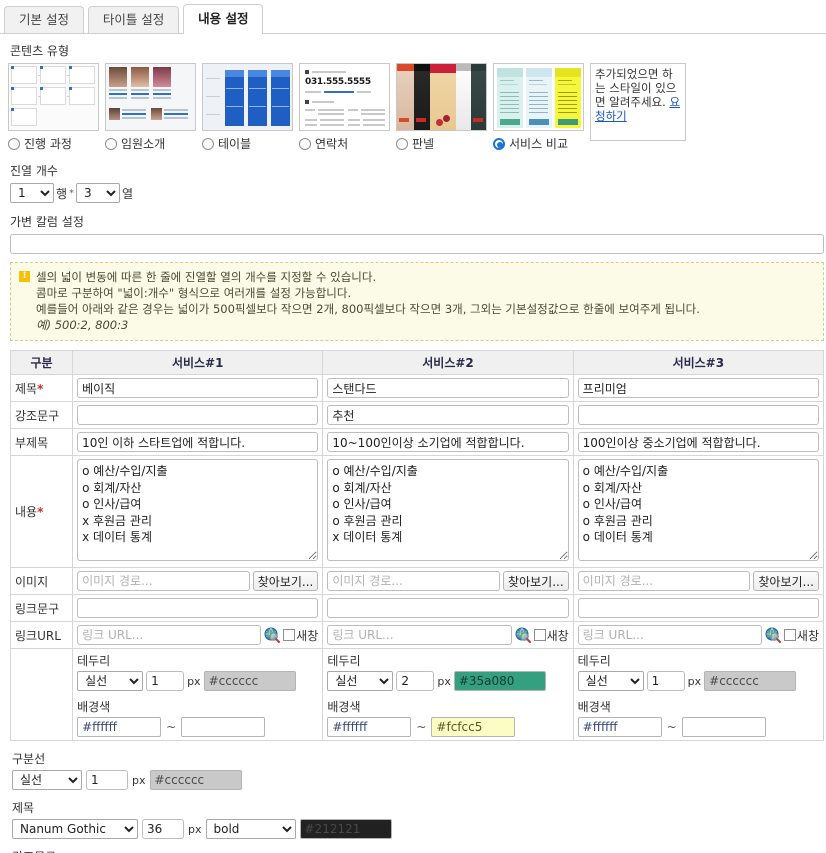 This screenshot has height=853, width=826. I want to click on radio-label-service-compare: 서비스 비교, so click(538, 143).